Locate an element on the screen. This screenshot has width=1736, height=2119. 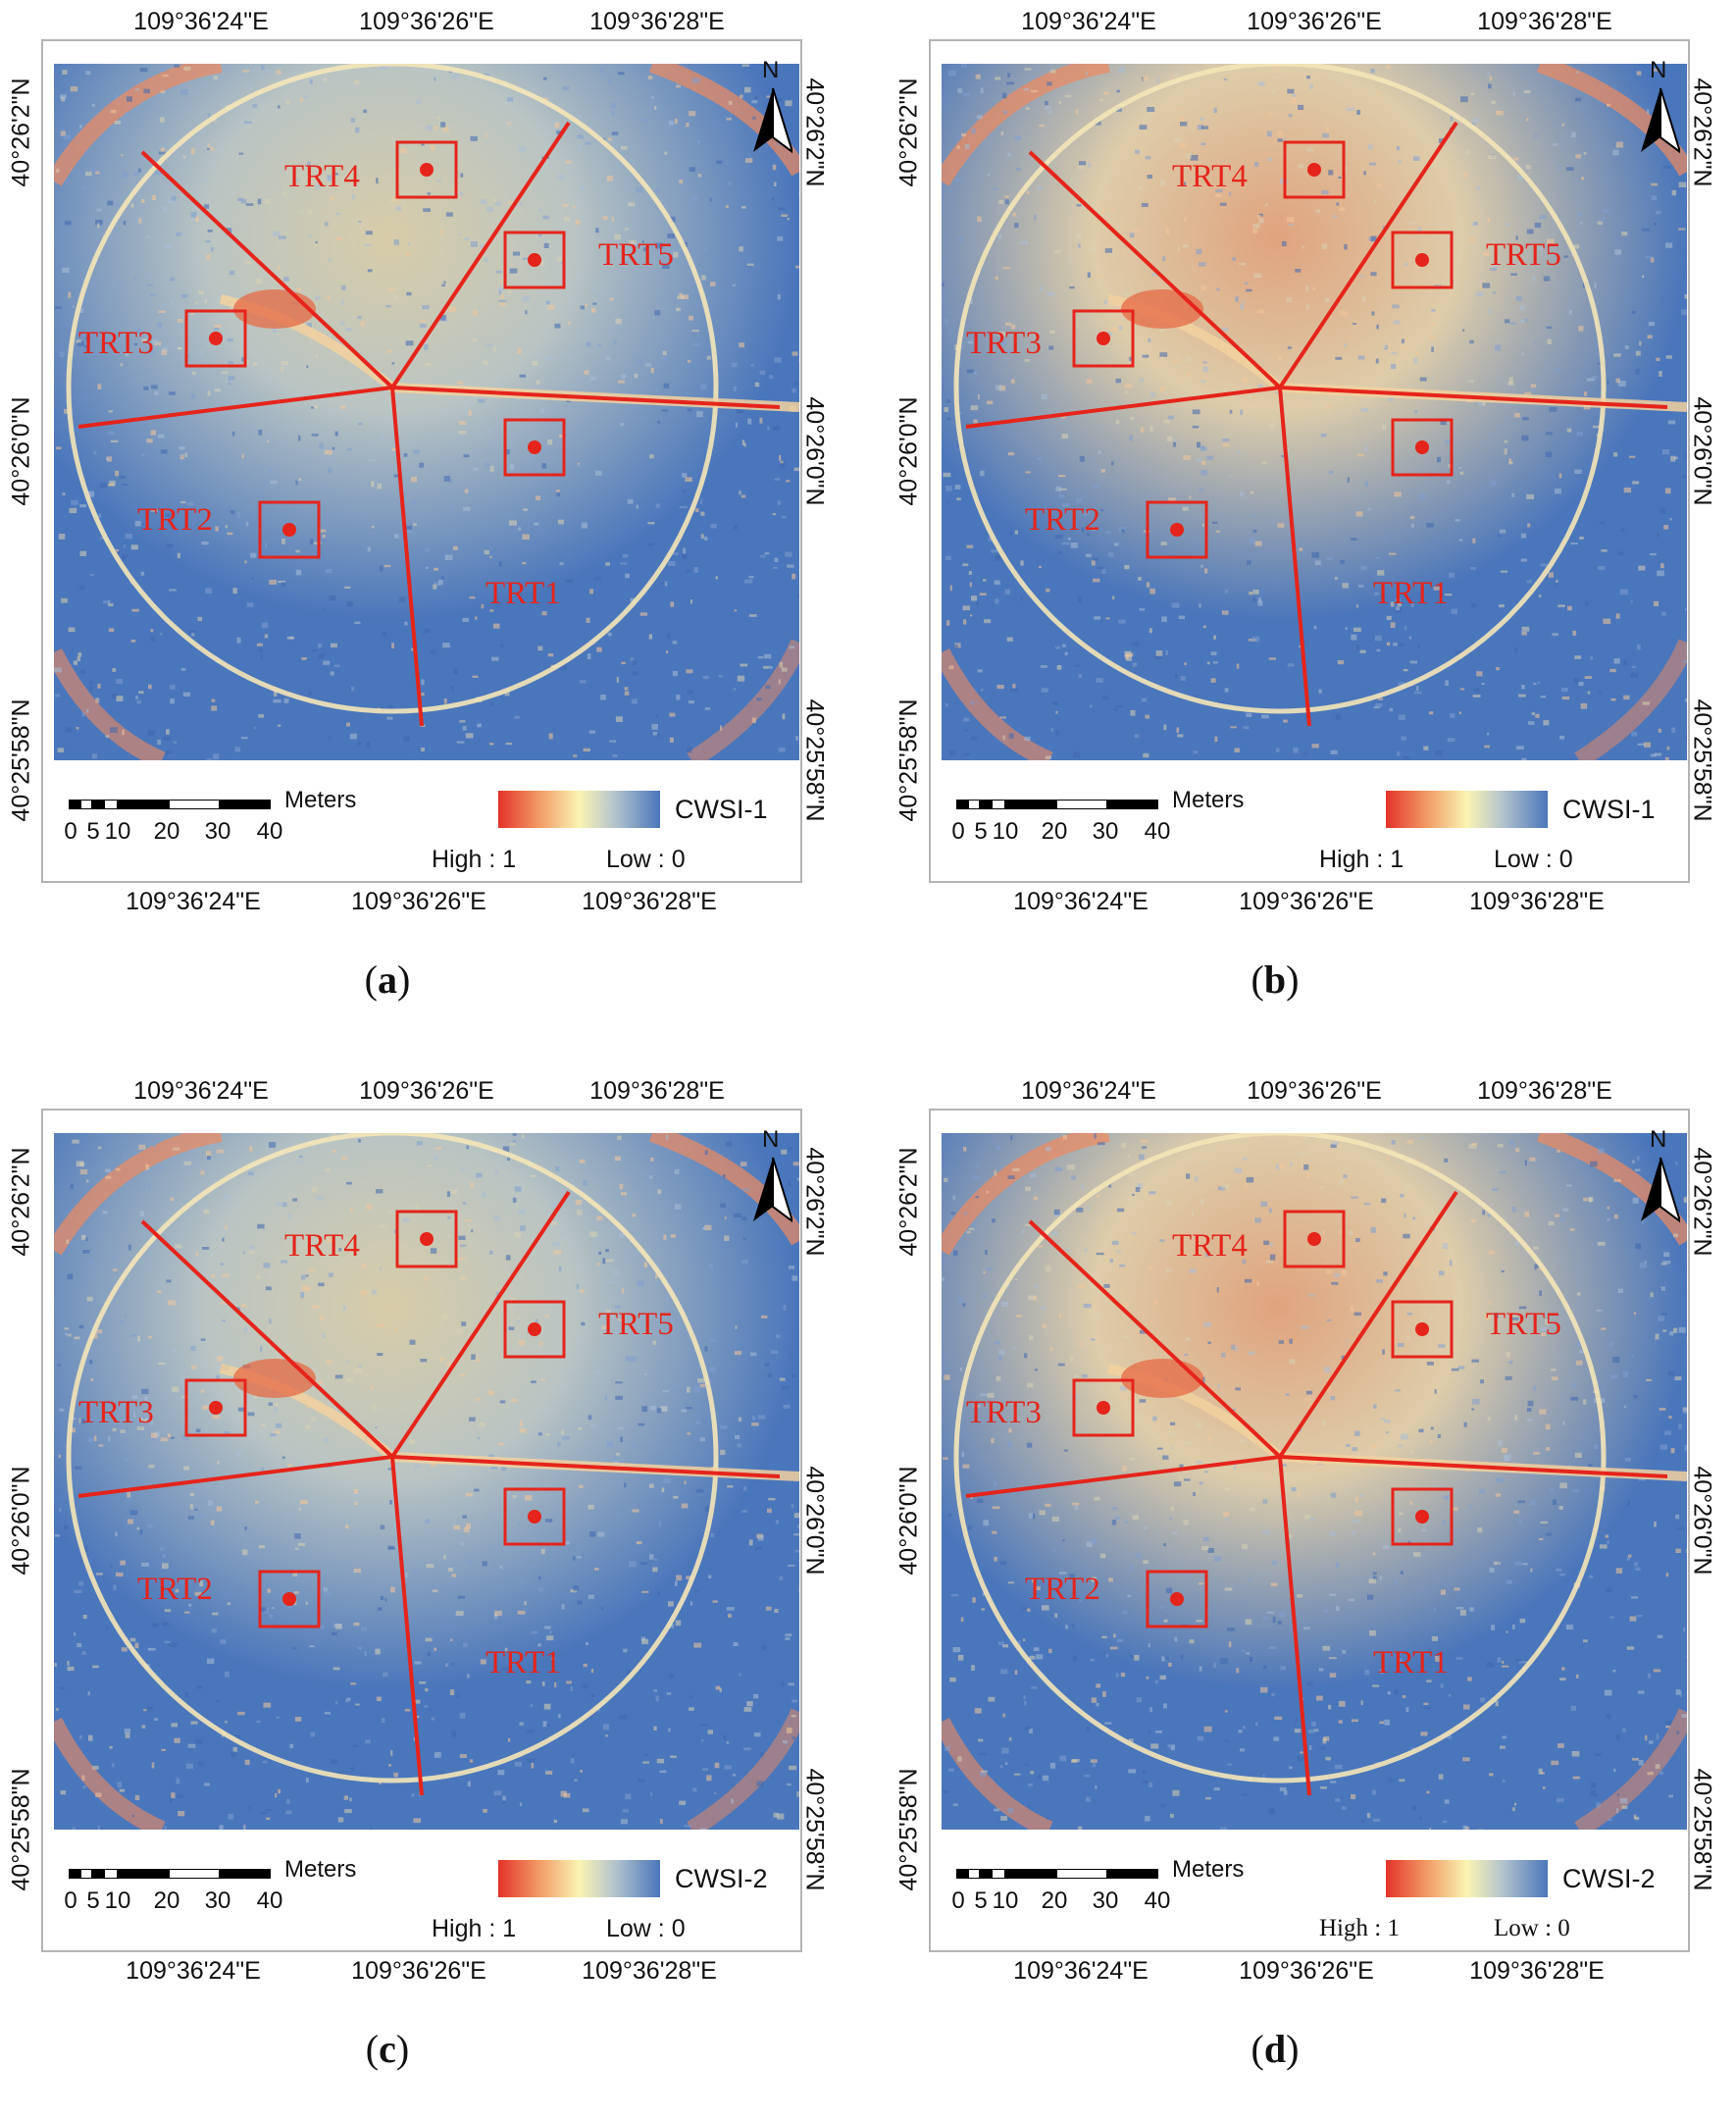
north-arrow-label: N is located at coordinates (771, 1140).